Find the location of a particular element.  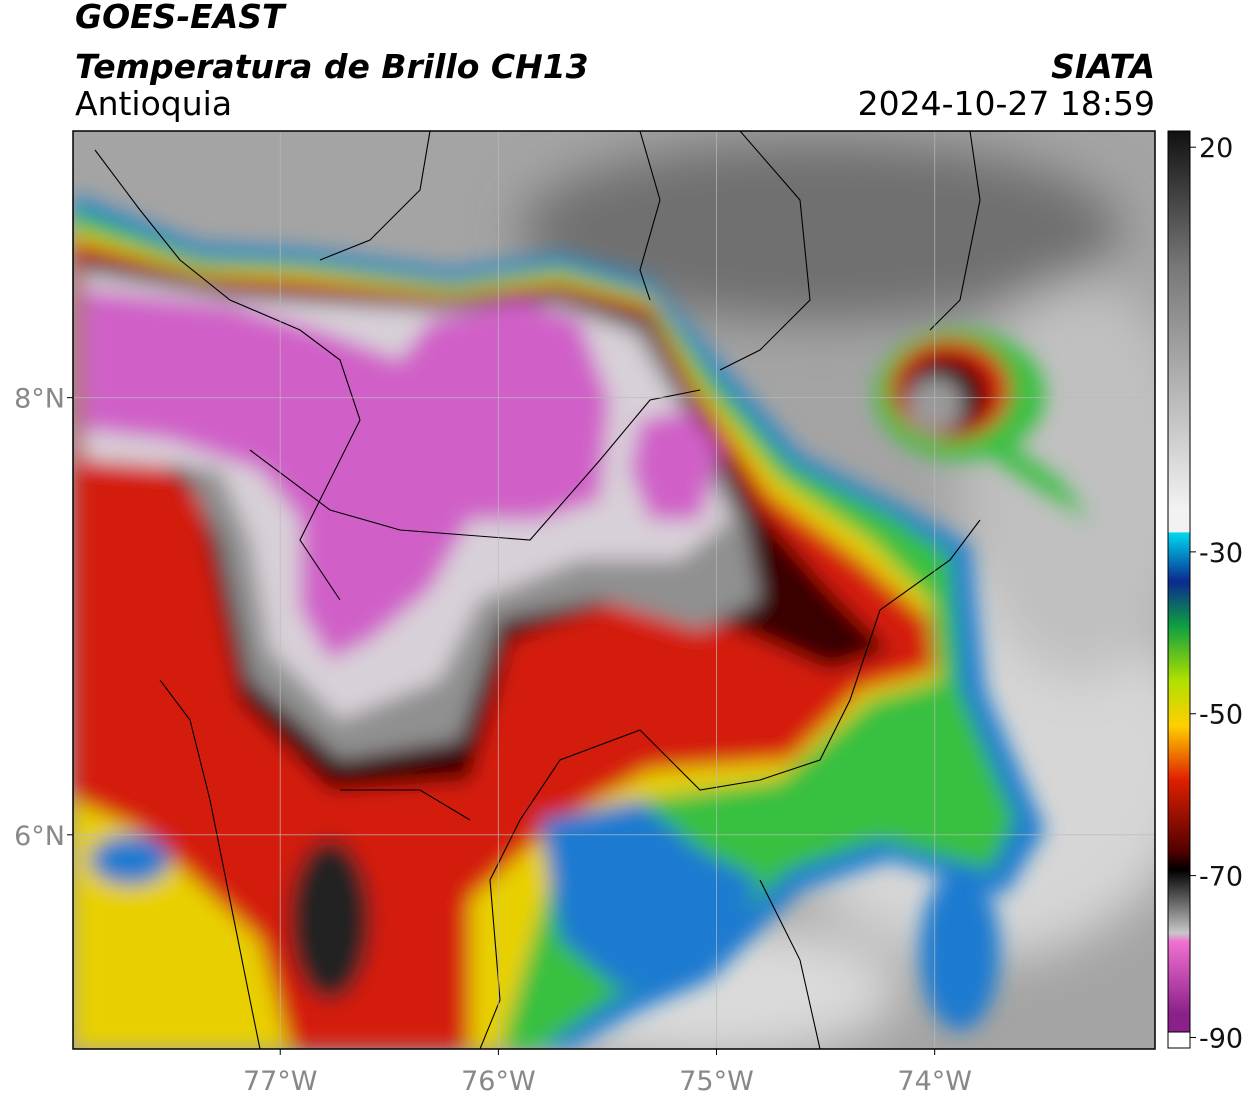

colorbar-frame is located at coordinates (1179, 589).